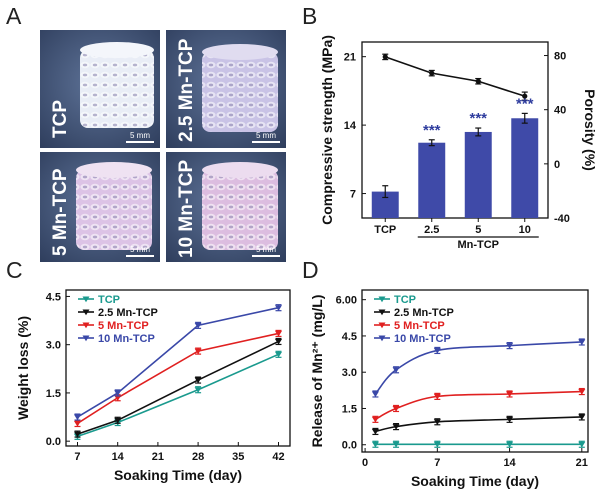 The height and width of the screenshot is (497, 600). I want to click on x-tick-label: 42, so click(278, 457).